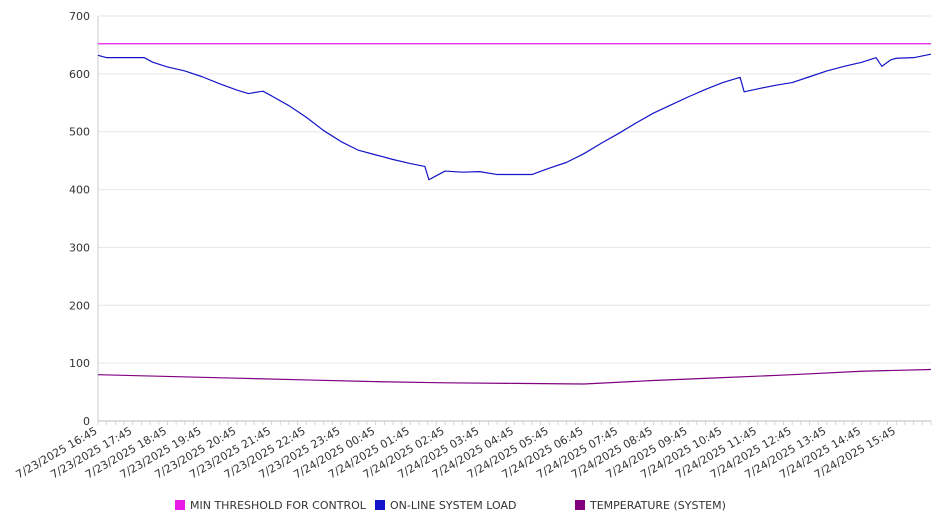 The image size is (946, 526). What do you see at coordinates (79, 74) in the screenshot?
I see `y-tick-label: 600` at bounding box center [79, 74].